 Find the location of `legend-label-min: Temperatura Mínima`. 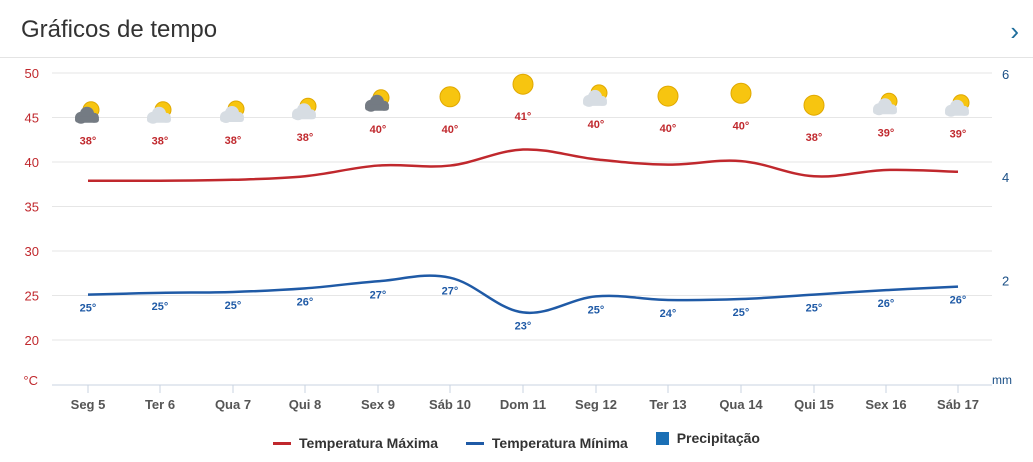

legend-label-min: Temperatura Mínima is located at coordinates (559, 443).